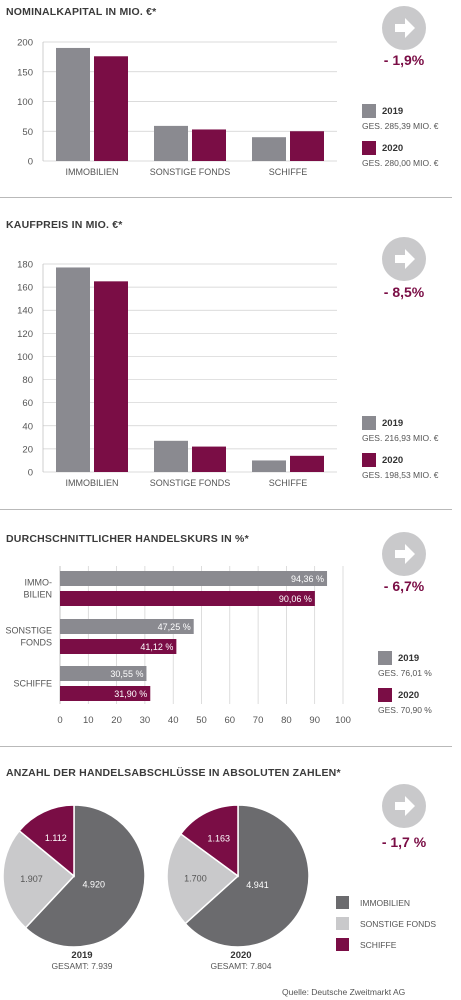  Describe the element at coordinates (344, 992) in the screenshot. I see `source-note: Quelle: Deutsche Zweitmarkt AG` at that location.